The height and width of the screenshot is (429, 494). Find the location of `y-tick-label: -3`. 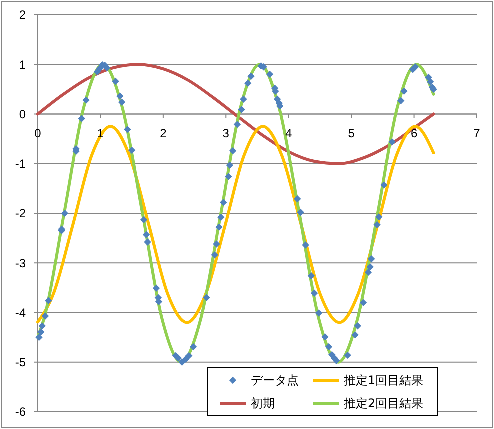

y-tick-label: -3 is located at coordinates (20, 263).